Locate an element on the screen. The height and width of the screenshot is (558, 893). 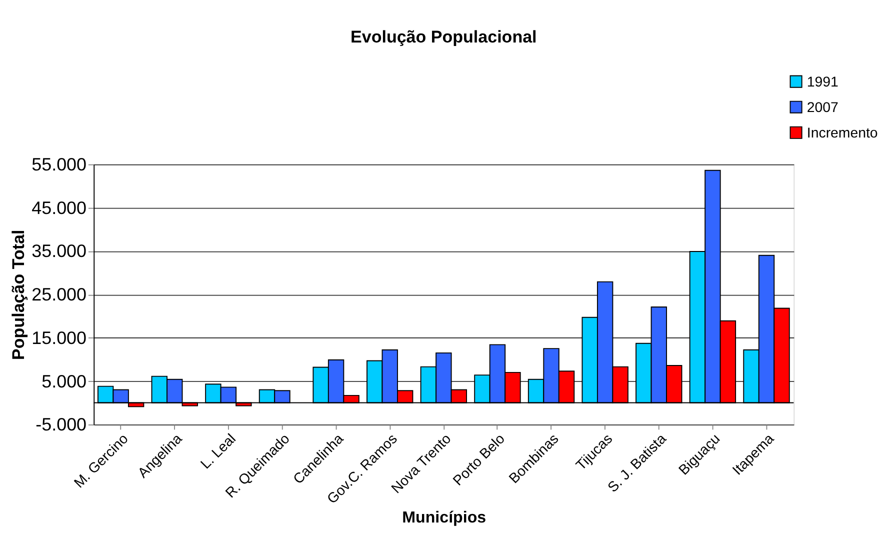
y-tick-label: -5.000 is located at coordinates (61, 424).